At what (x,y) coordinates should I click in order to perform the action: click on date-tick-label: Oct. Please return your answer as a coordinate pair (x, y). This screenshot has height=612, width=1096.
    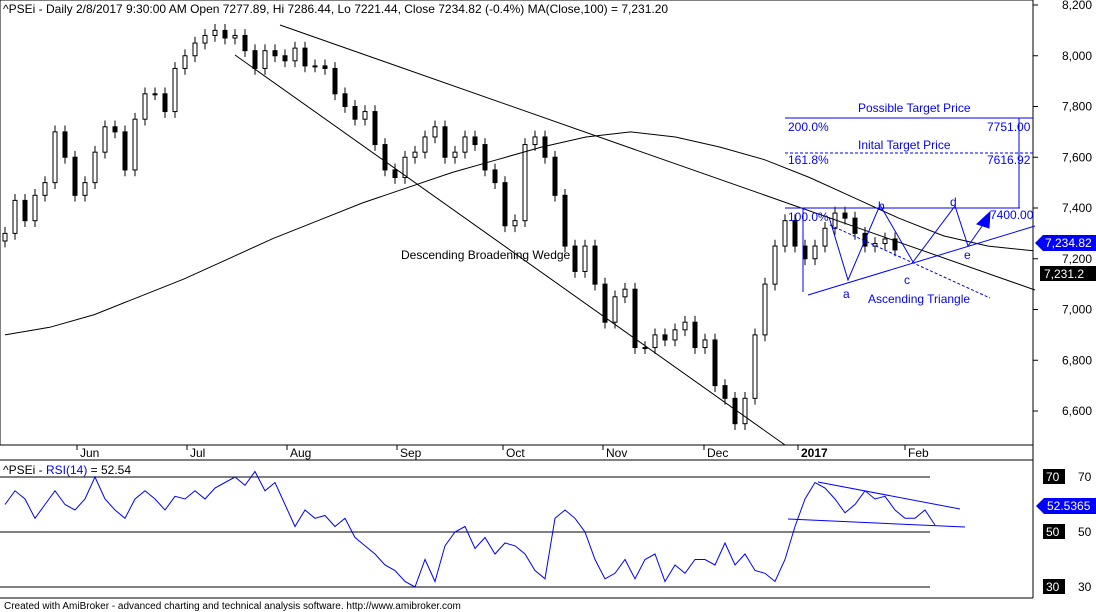
    Looking at the image, I should click on (515, 453).